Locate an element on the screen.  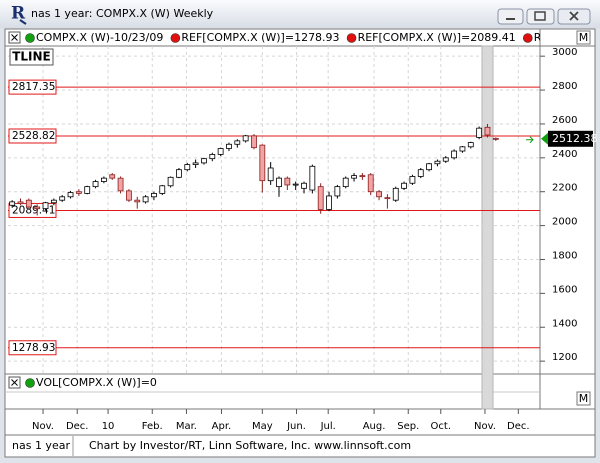
legend-label: COMPX.X (W)-10/23/09 is located at coordinates (99, 37).